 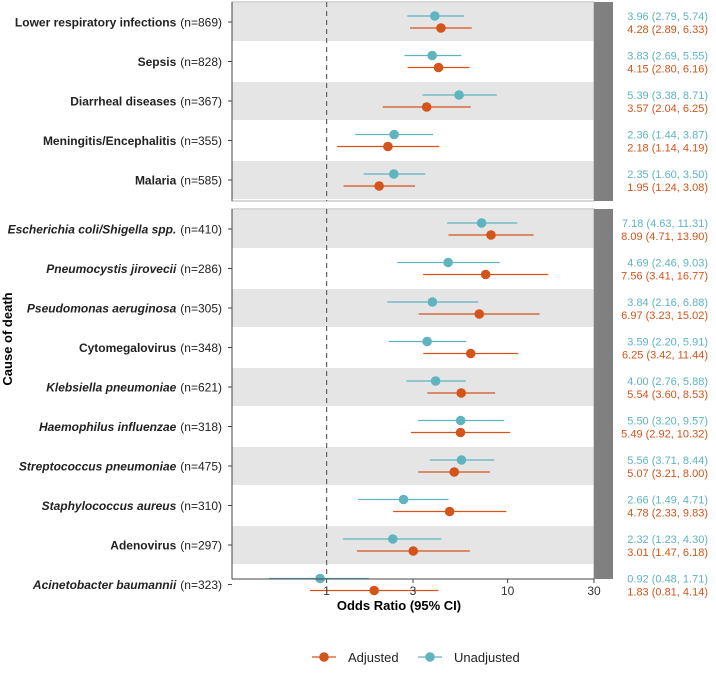 I want to click on row-label-name: Escherichia coli/Shigella spp., so click(x=92, y=230).